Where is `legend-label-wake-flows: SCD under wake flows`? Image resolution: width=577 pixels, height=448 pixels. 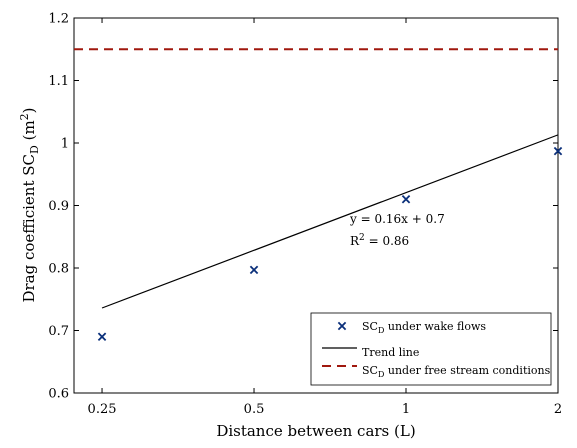 legend-label-wake-flows: SCD under wake flows is located at coordinates (424, 327).